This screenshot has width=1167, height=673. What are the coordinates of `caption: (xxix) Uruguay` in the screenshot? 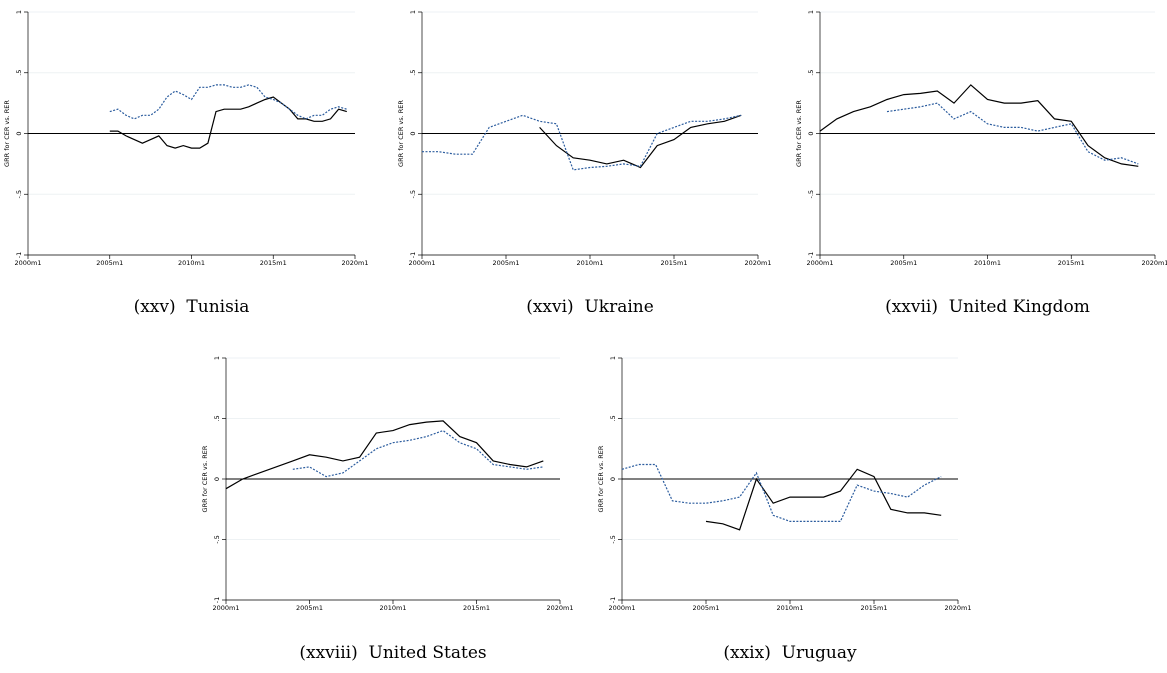 It's located at (790, 653).